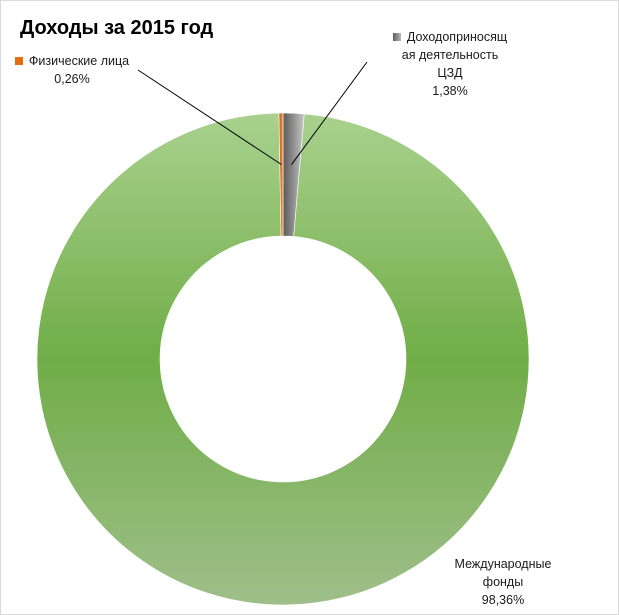 This screenshot has width=619, height=615. What do you see at coordinates (209, 117) in the screenshot?
I see `leader-line-physical-persons` at bounding box center [209, 117].